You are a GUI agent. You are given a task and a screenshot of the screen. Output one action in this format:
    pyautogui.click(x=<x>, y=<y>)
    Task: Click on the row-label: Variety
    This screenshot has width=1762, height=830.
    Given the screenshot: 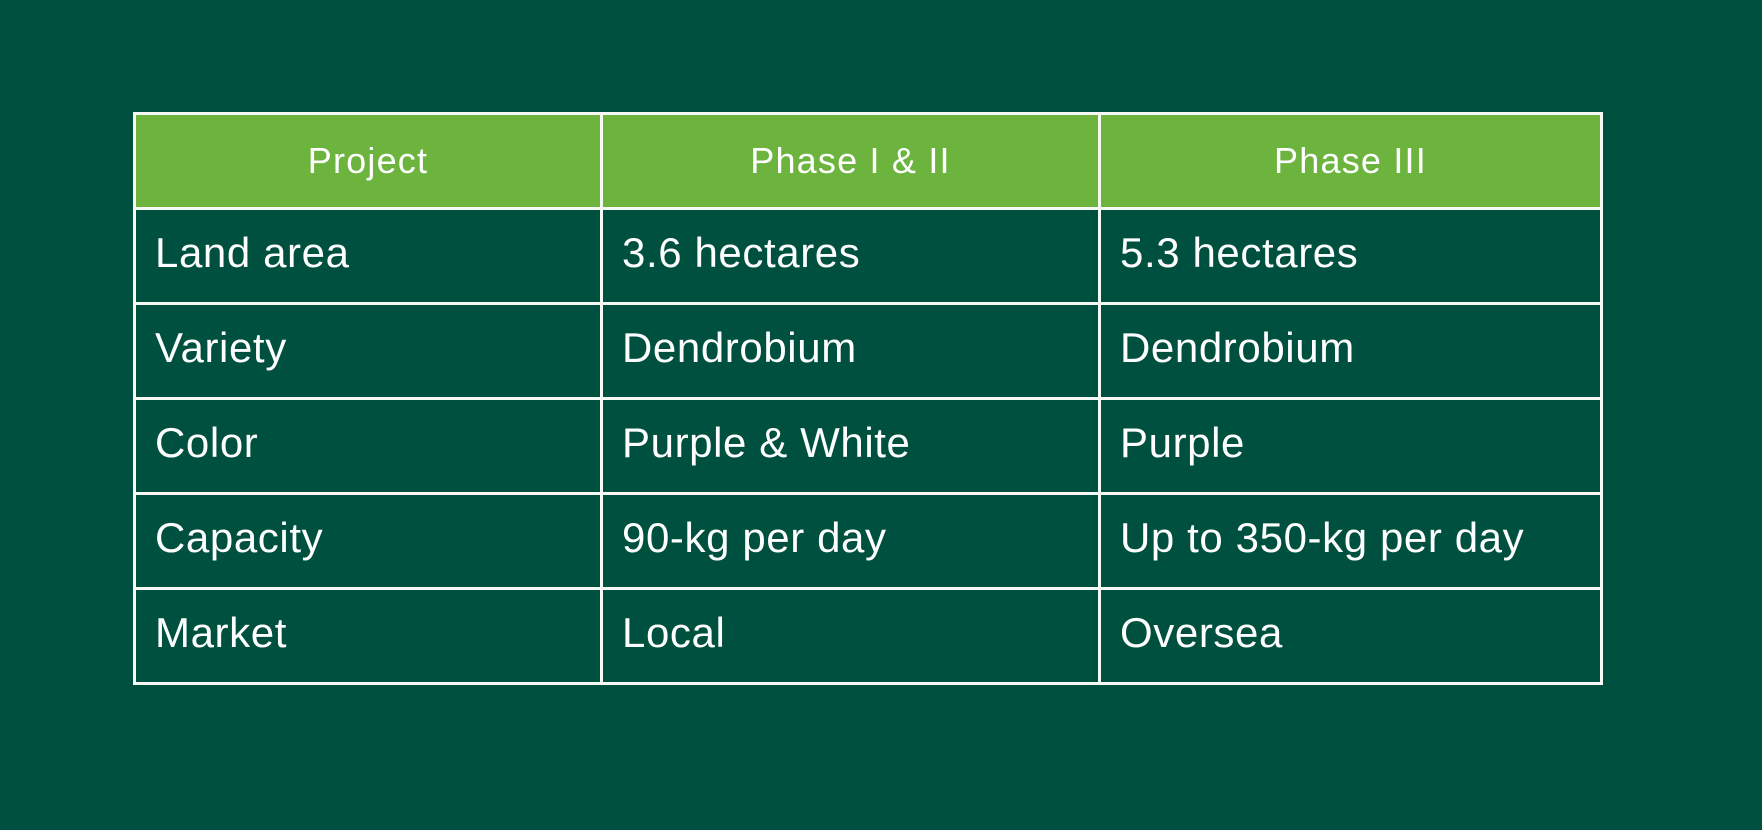 What is the action you would take?
    pyautogui.click(x=368, y=351)
    